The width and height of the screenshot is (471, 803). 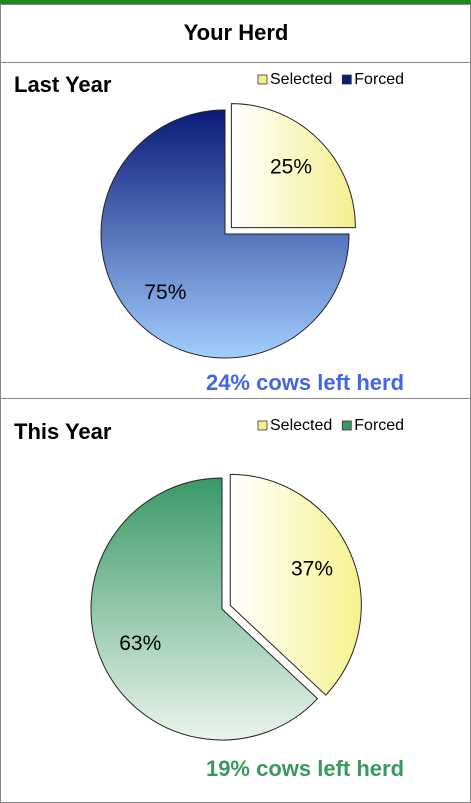 I want to click on slice-label: 37%, so click(x=312, y=569).